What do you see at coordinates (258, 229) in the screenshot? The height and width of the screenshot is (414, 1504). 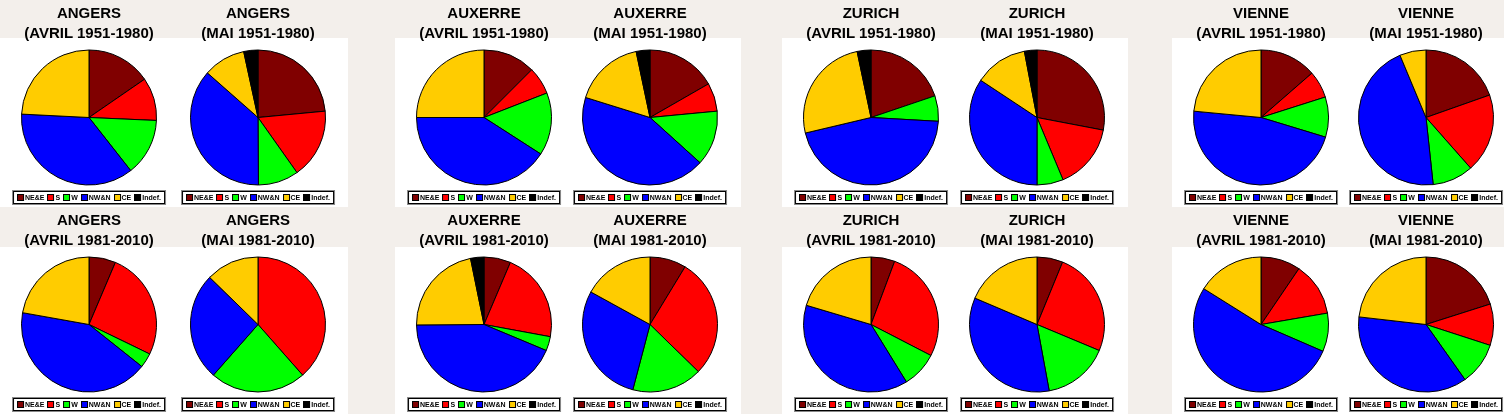 I see `chart-title: ANGERS (MAI 1981-2010)` at bounding box center [258, 229].